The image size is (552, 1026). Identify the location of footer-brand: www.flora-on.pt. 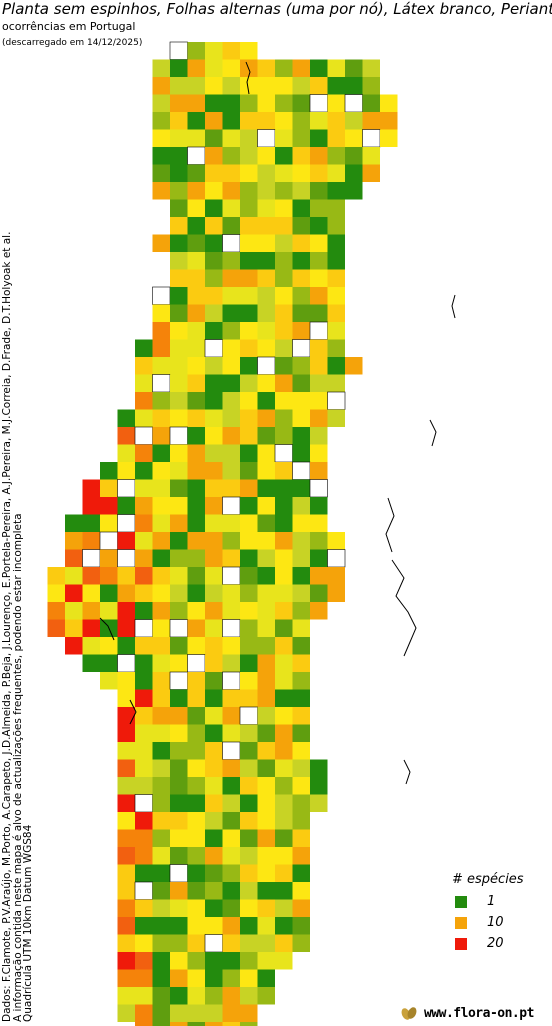
(467, 1013).